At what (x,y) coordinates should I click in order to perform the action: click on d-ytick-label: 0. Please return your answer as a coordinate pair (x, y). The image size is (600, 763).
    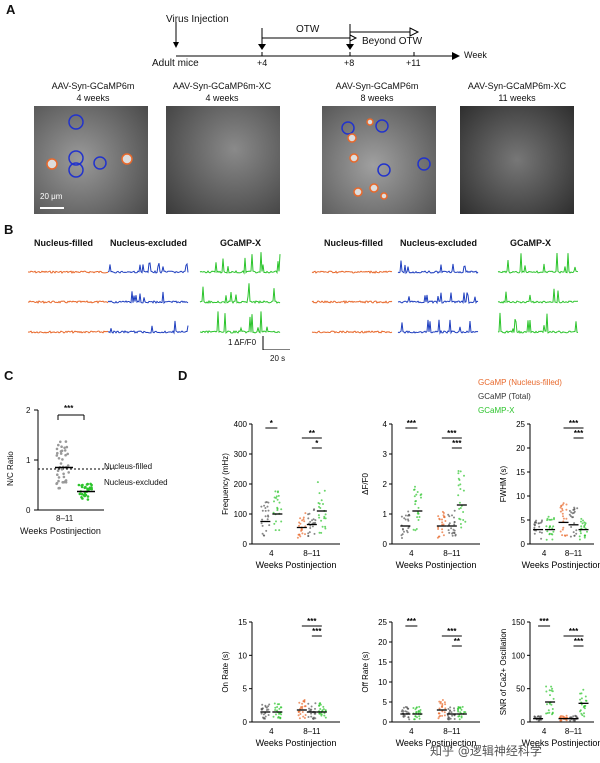
    Looking at the image, I should click on (385, 722).